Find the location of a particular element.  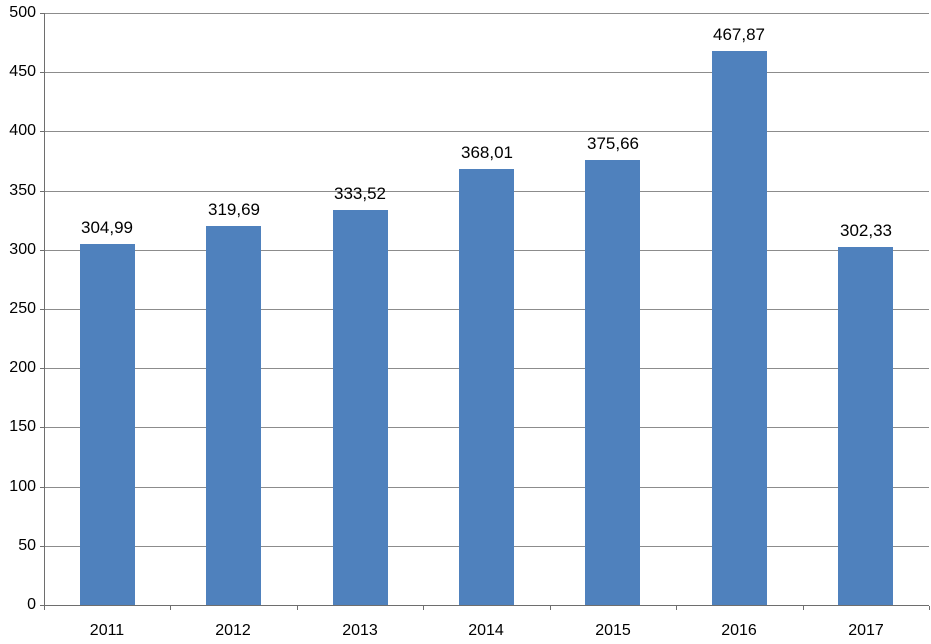

y-tick-label: 50 is located at coordinates (27, 545).